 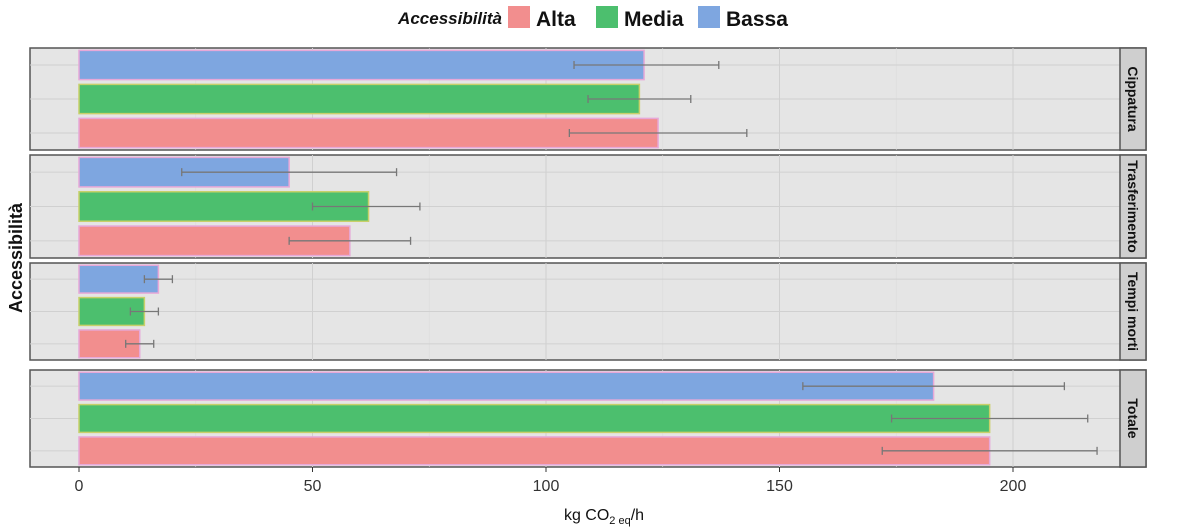 I want to click on x-axis-title: kg CO2 eq/h, so click(x=604, y=517).